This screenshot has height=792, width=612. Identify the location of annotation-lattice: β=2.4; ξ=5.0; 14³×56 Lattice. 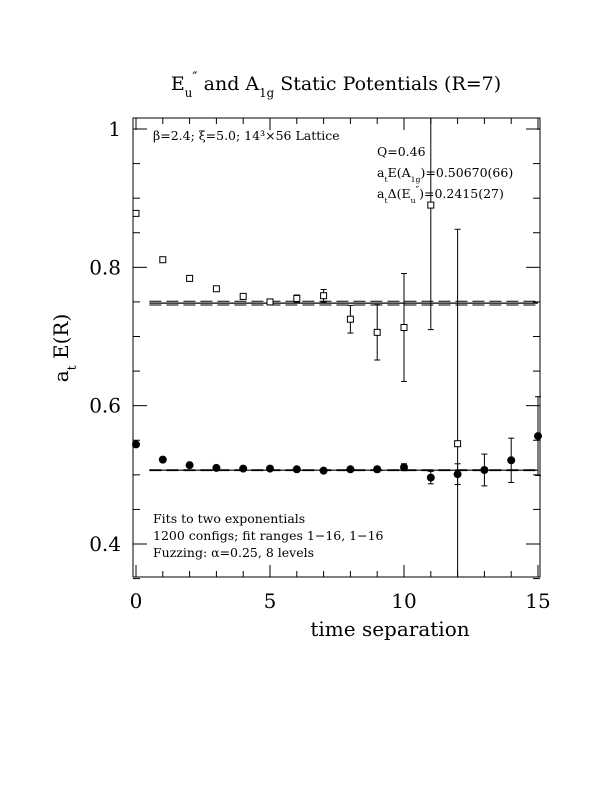
(246, 135).